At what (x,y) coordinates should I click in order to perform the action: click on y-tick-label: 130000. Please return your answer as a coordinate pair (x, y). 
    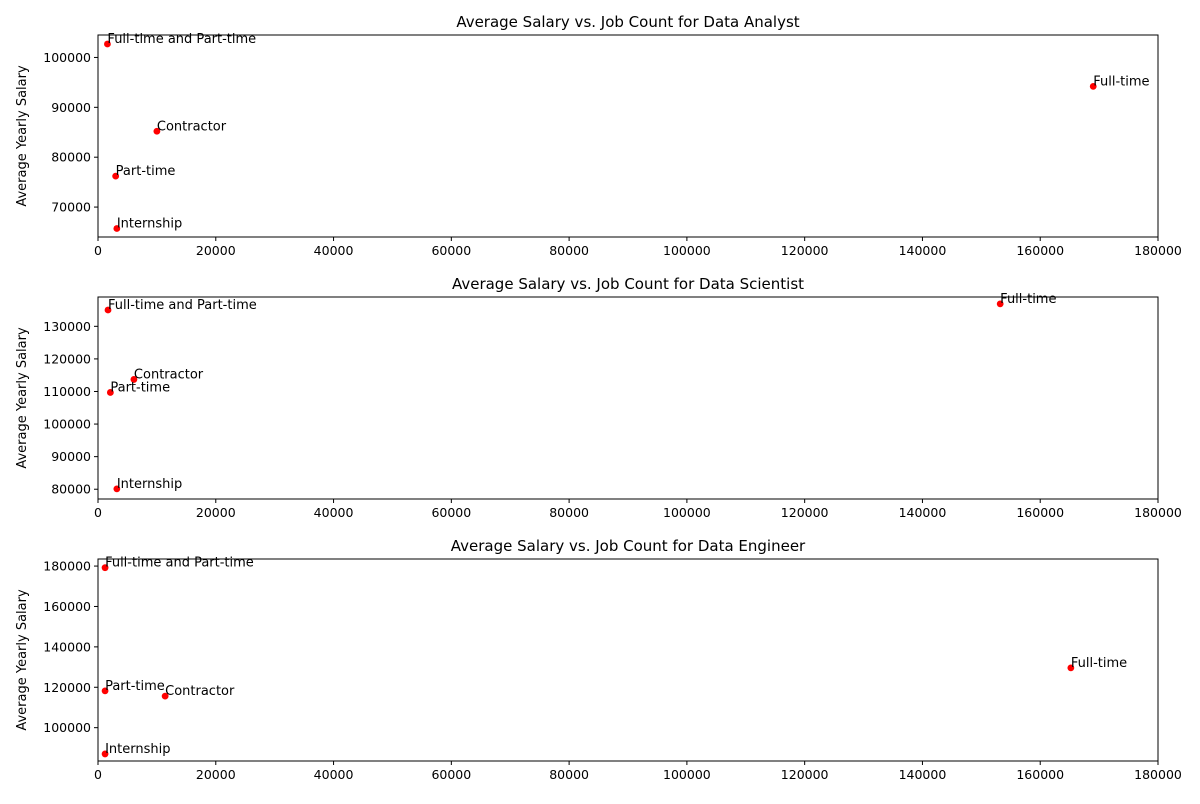
    Looking at the image, I should click on (67, 326).